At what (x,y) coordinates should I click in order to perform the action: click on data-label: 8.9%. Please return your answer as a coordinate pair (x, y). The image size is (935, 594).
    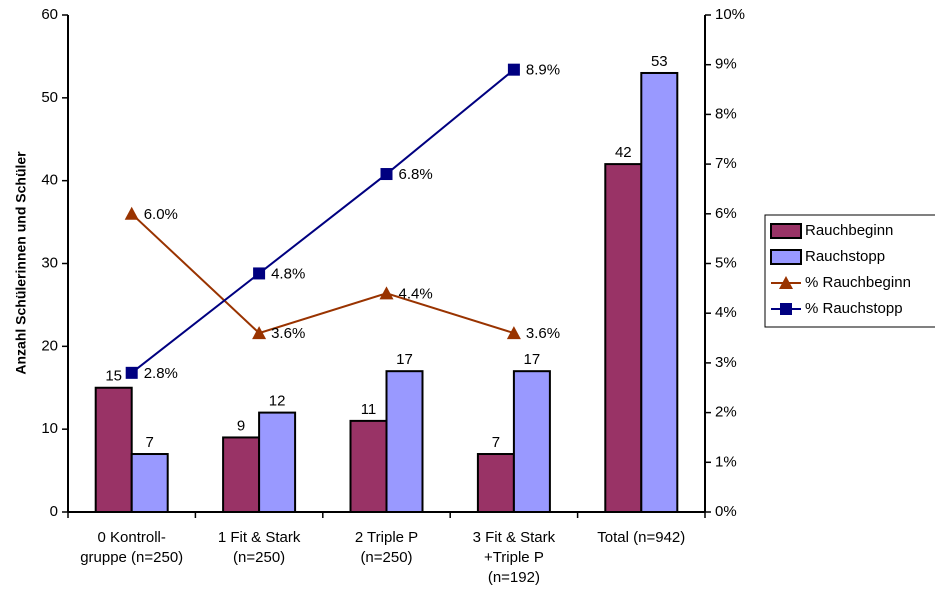
    Looking at the image, I should click on (543, 70).